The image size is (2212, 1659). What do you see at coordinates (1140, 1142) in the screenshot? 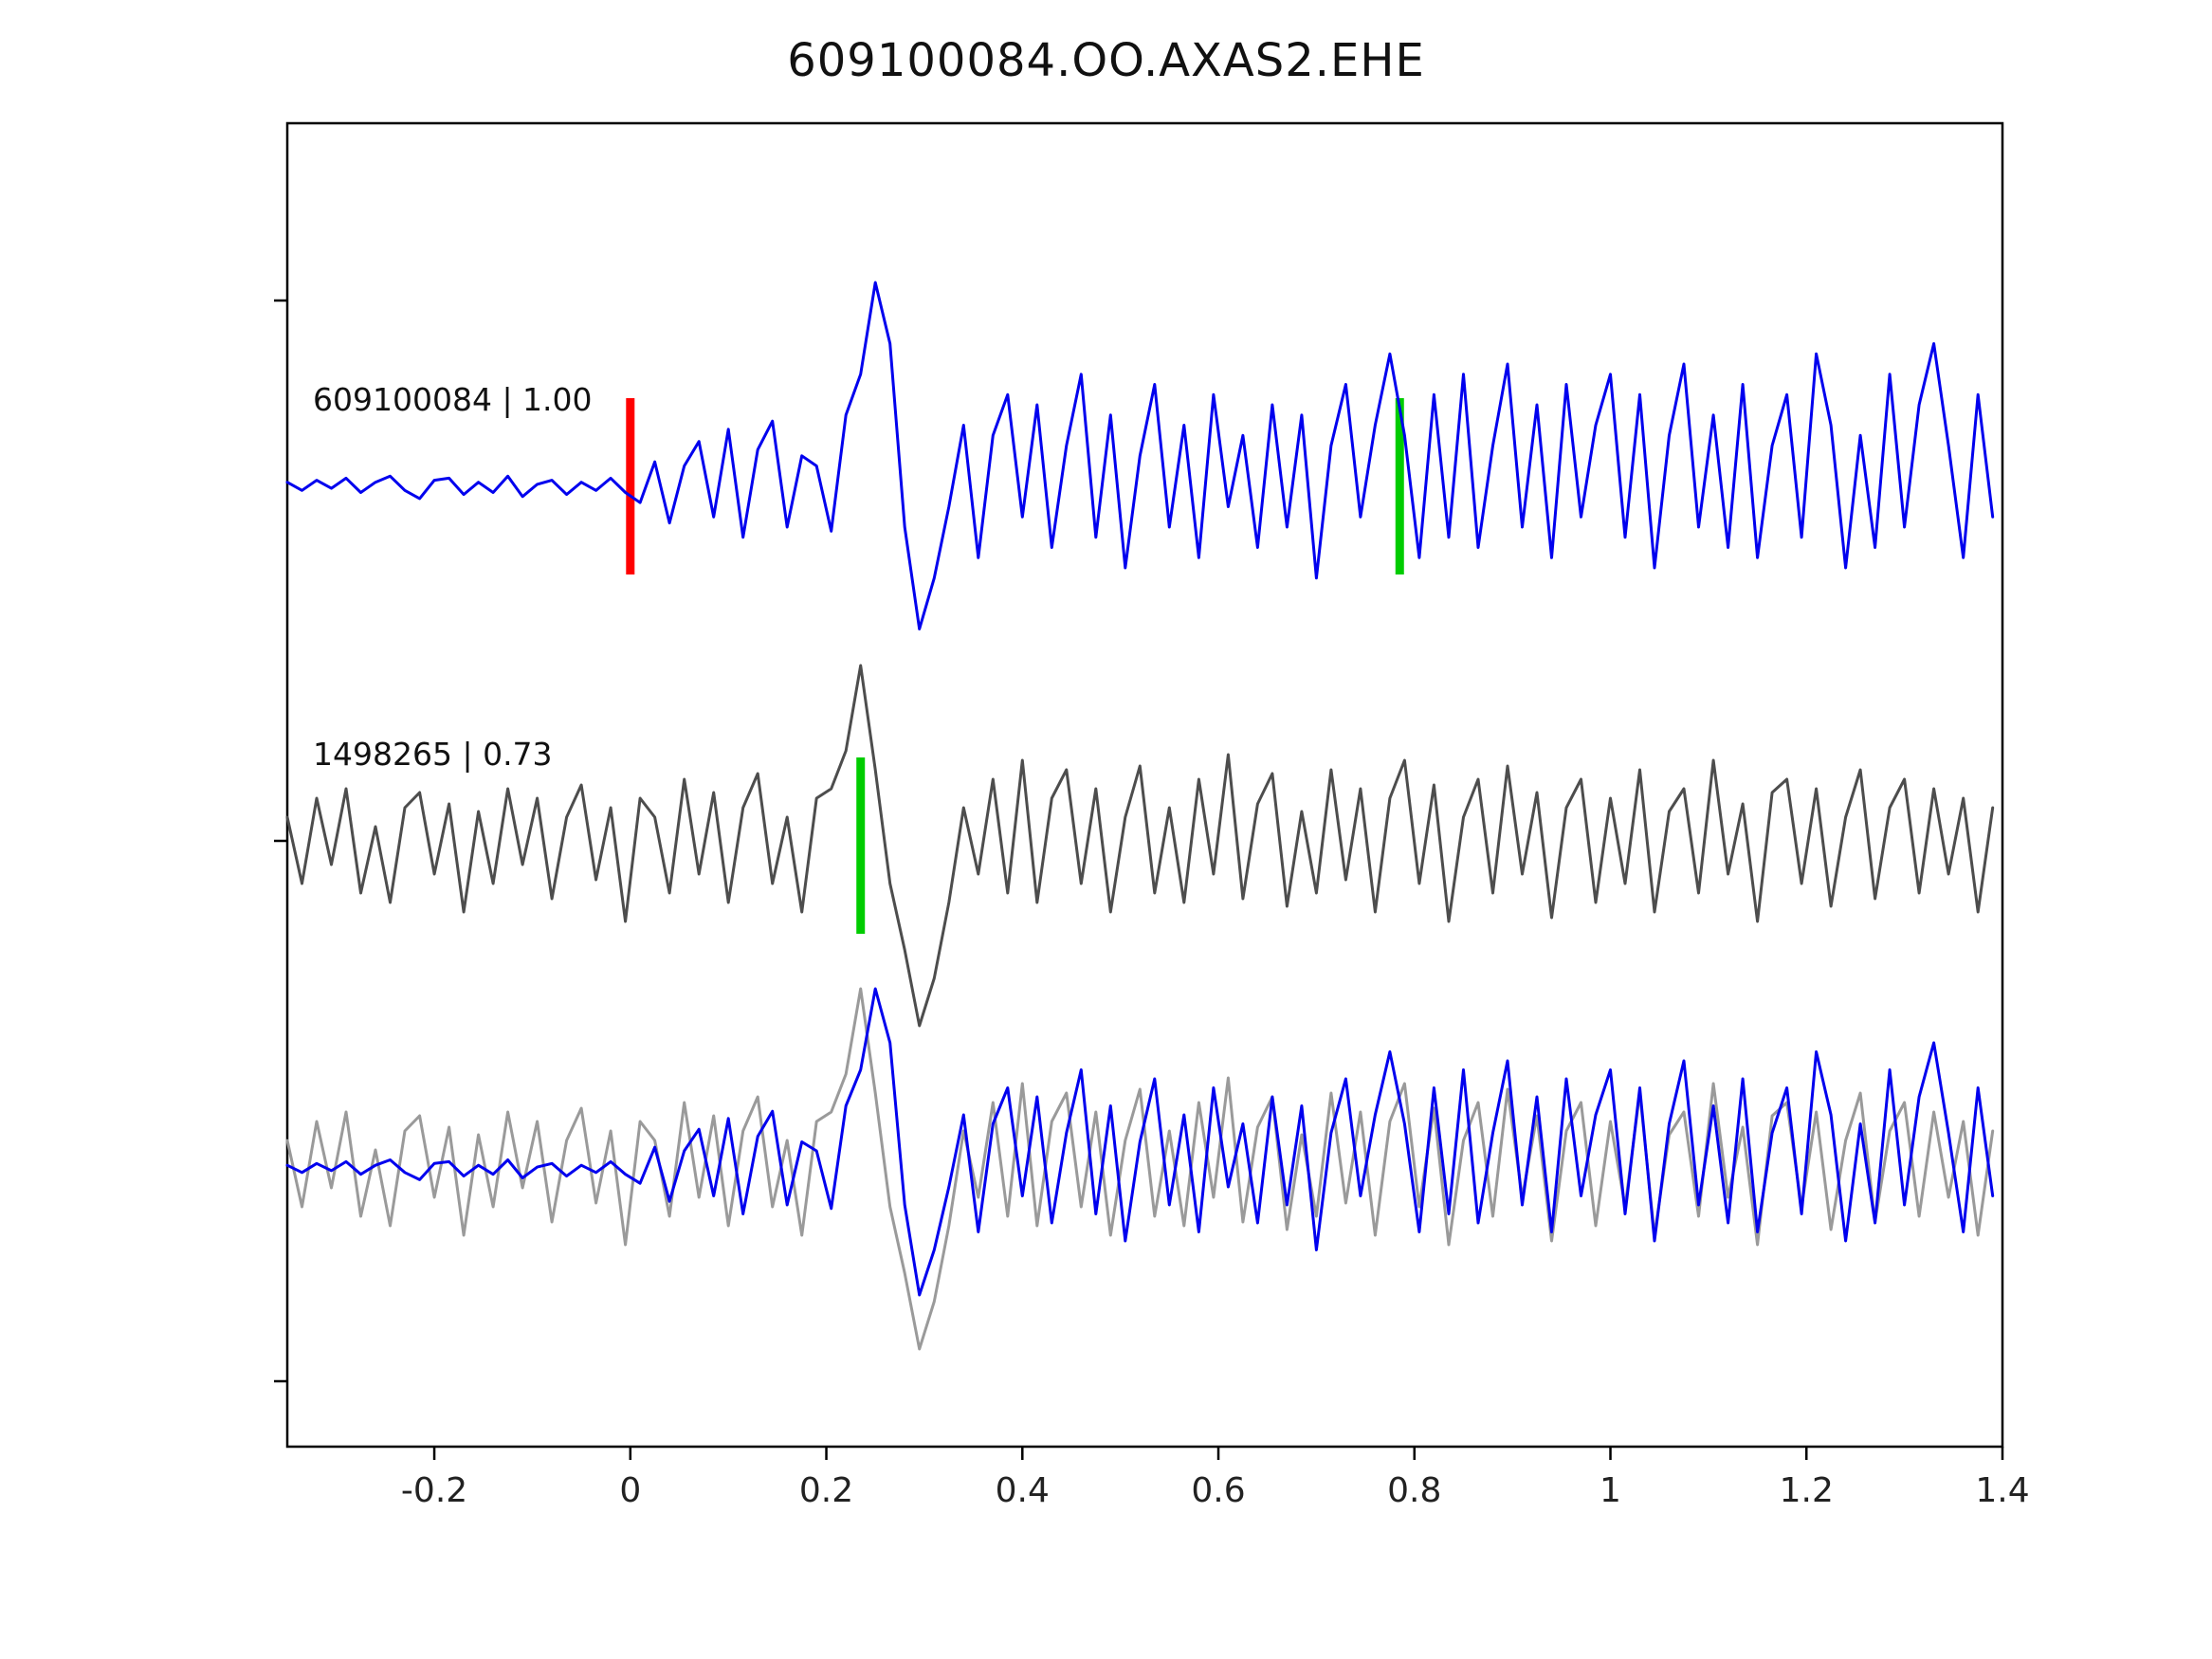
I see `overlay-609100084-line` at bounding box center [1140, 1142].